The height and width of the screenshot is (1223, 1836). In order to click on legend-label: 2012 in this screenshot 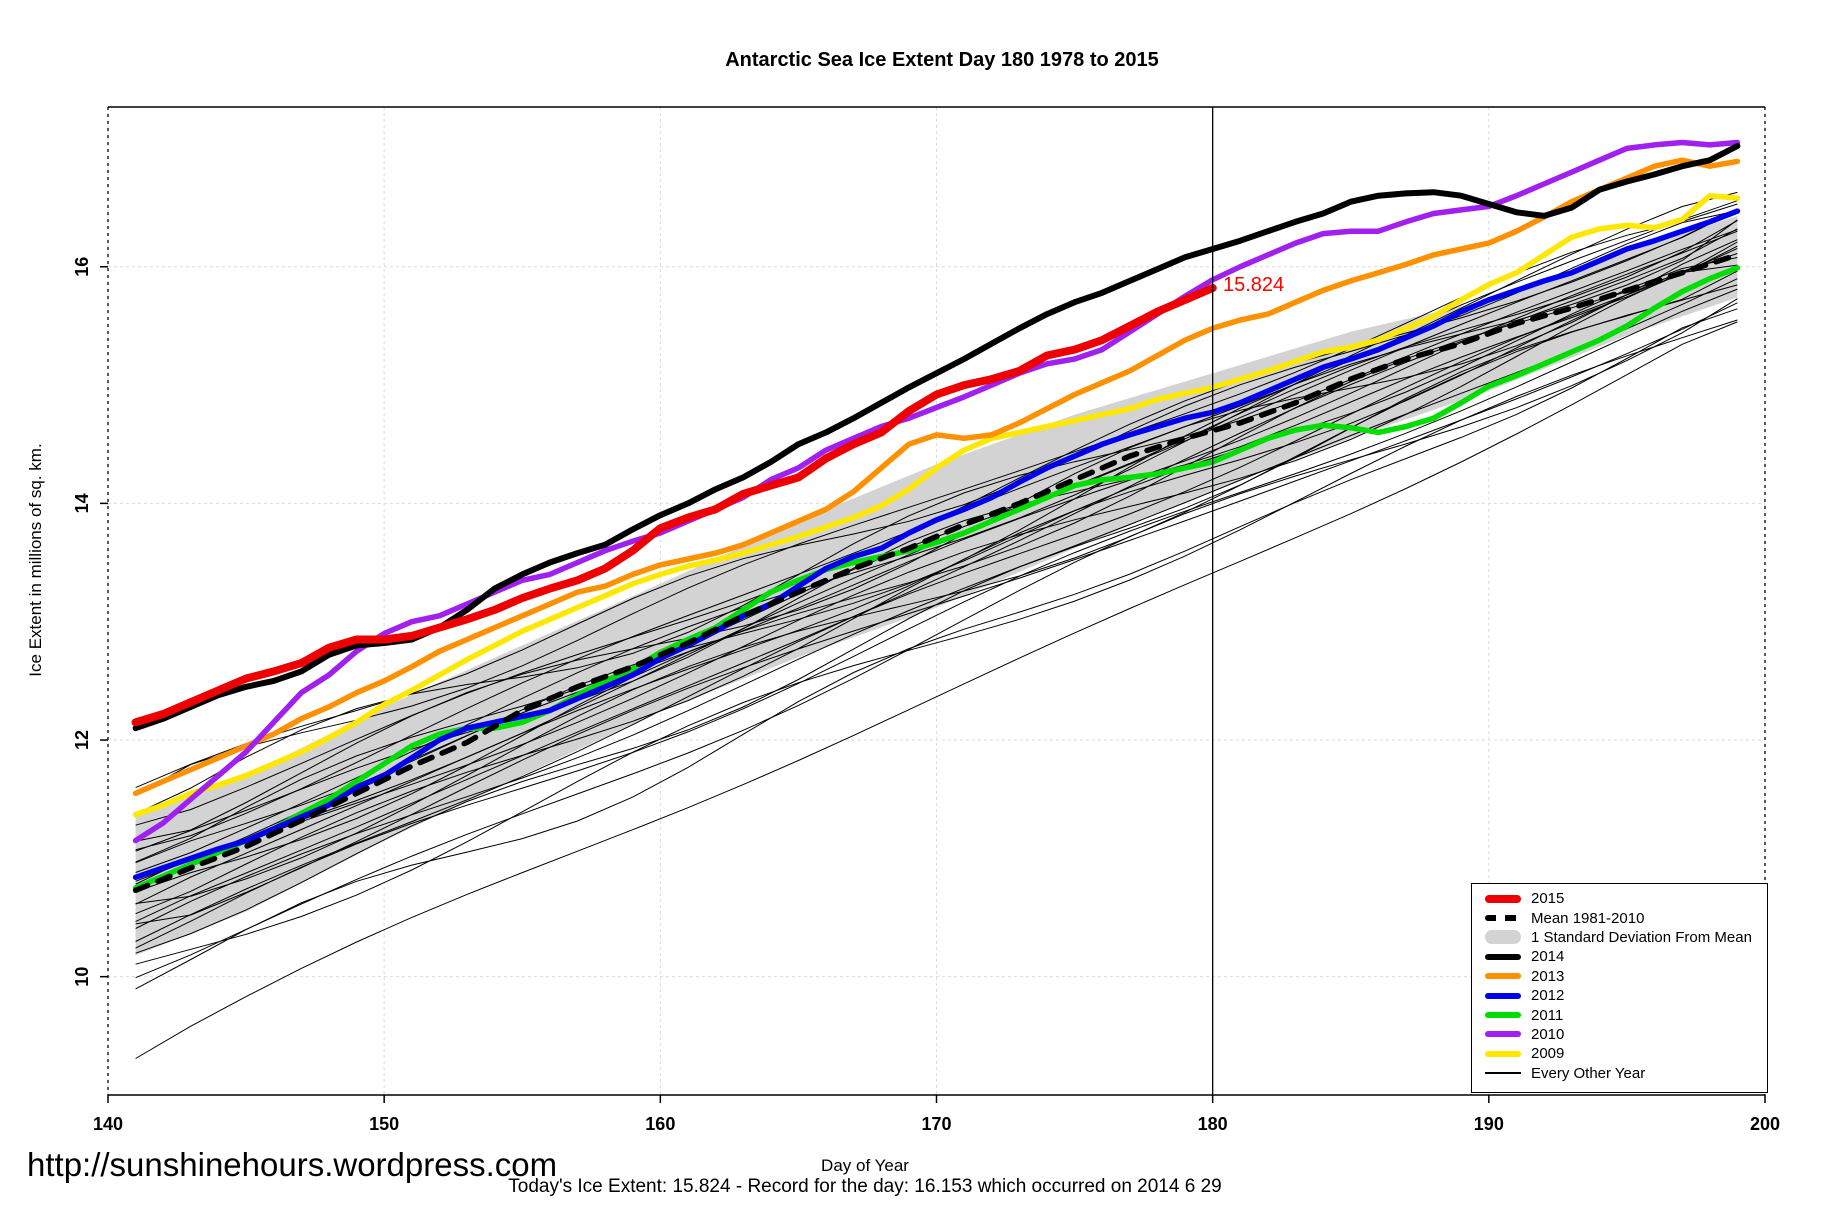, I will do `click(1548, 996)`.